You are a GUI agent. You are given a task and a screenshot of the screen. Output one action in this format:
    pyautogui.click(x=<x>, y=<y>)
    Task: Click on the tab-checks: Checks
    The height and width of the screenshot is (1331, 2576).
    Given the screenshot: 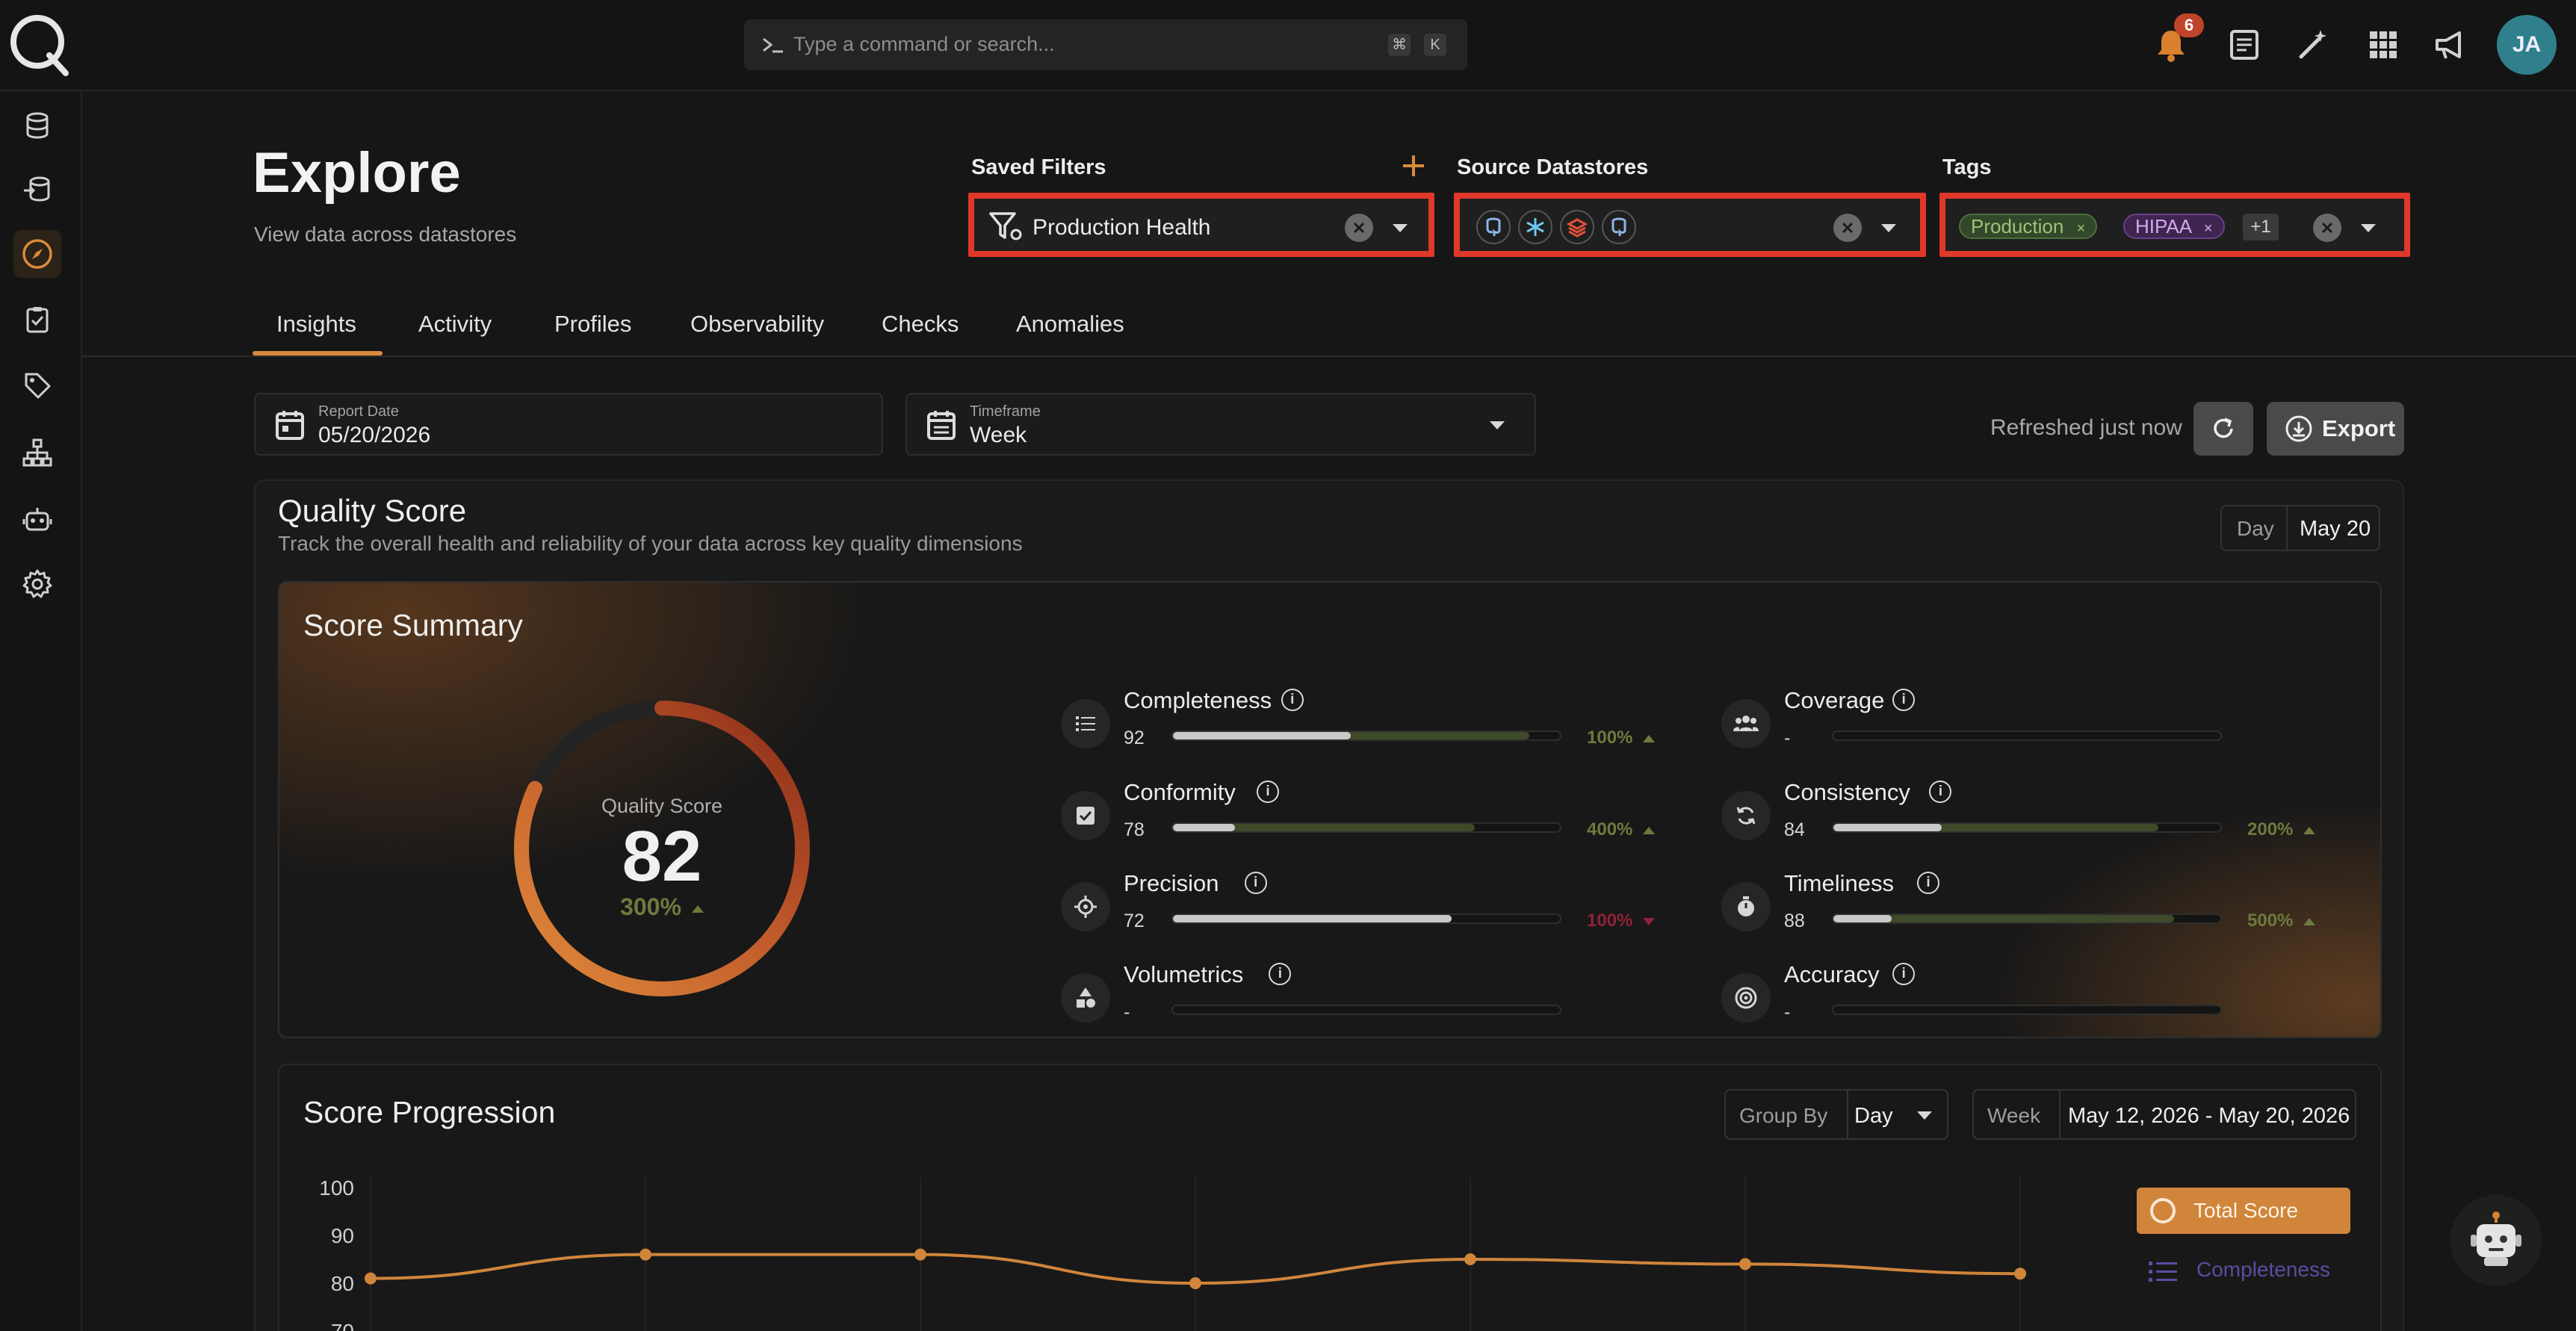 What is the action you would take?
    pyautogui.click(x=920, y=324)
    